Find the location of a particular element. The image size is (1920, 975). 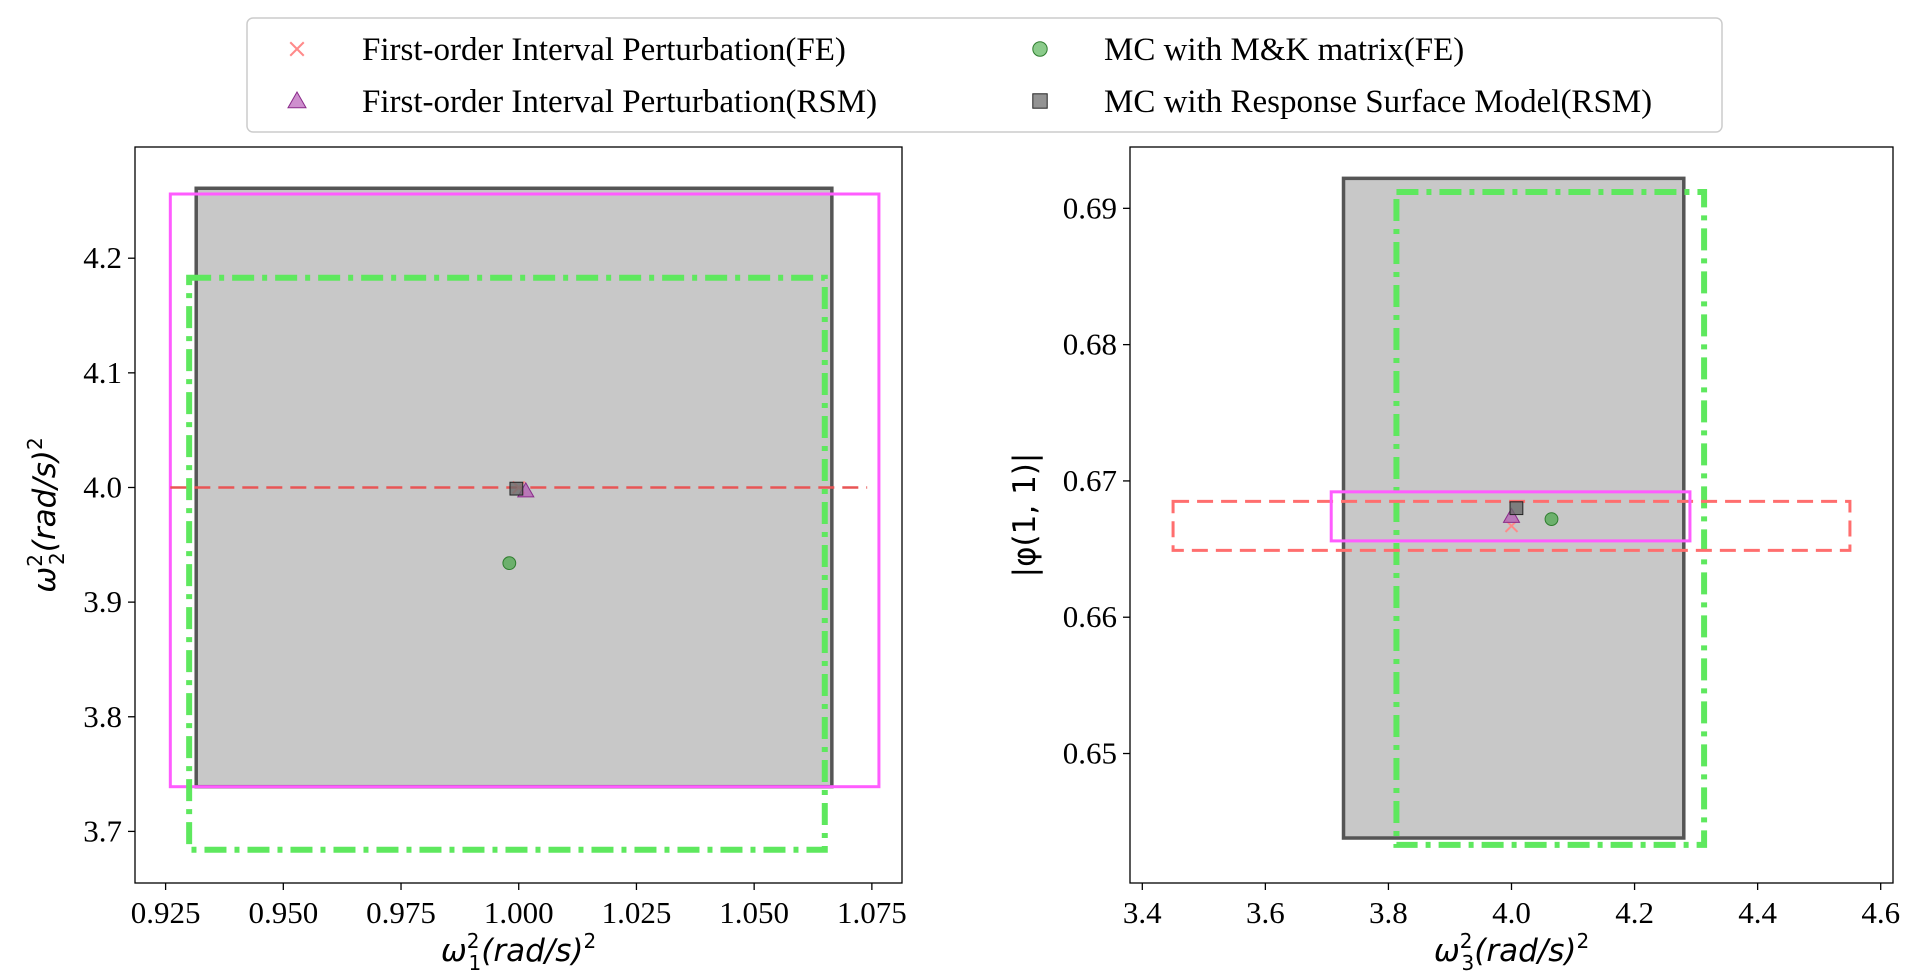

first-order-interval-perturbation-rsm-box is located at coordinates (1510, 516).